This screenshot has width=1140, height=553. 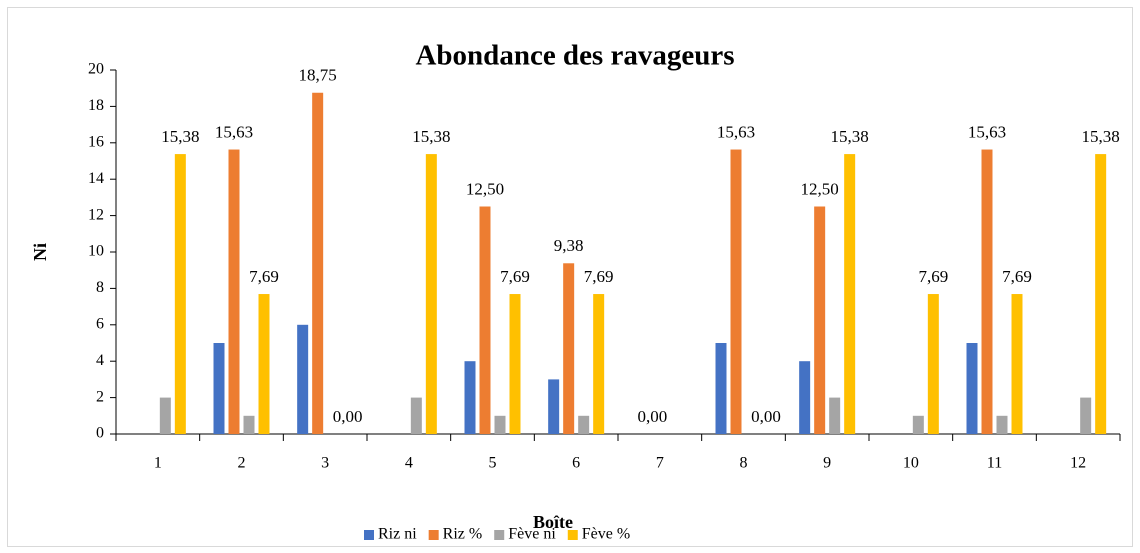 I want to click on x-tick-label: 2, so click(x=242, y=463).